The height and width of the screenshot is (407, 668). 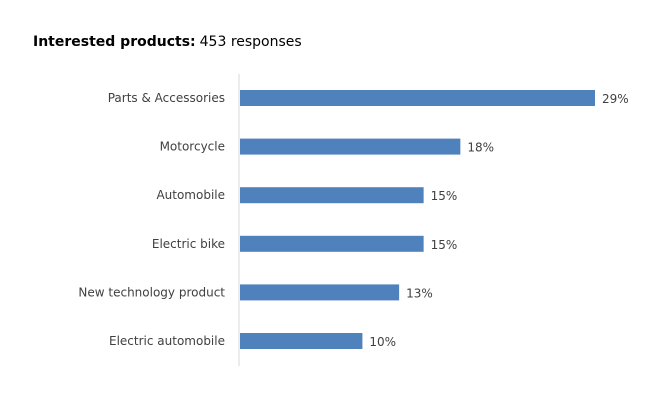 What do you see at coordinates (167, 341) in the screenshot?
I see `category-label: Electric automobile` at bounding box center [167, 341].